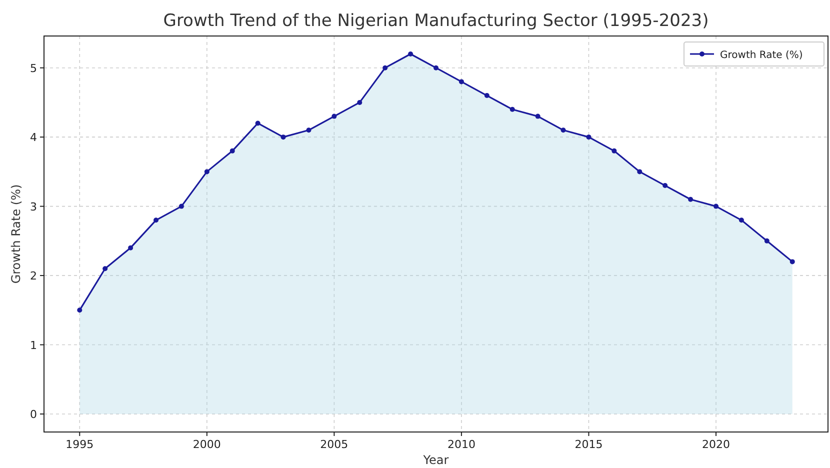 The height and width of the screenshot is (468, 830). What do you see at coordinates (588, 444) in the screenshot?
I see `x-tick-label: 2015` at bounding box center [588, 444].